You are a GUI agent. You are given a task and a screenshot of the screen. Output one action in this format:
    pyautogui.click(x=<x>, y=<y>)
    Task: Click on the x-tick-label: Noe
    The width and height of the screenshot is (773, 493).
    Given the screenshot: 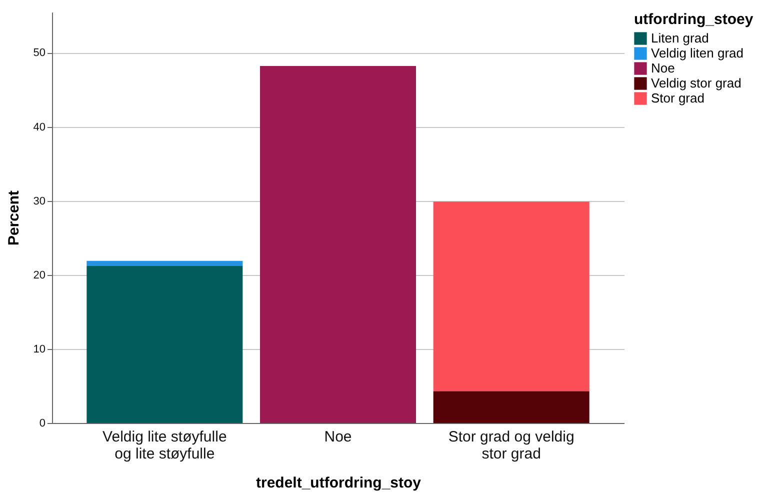 What is the action you would take?
    pyautogui.click(x=338, y=437)
    